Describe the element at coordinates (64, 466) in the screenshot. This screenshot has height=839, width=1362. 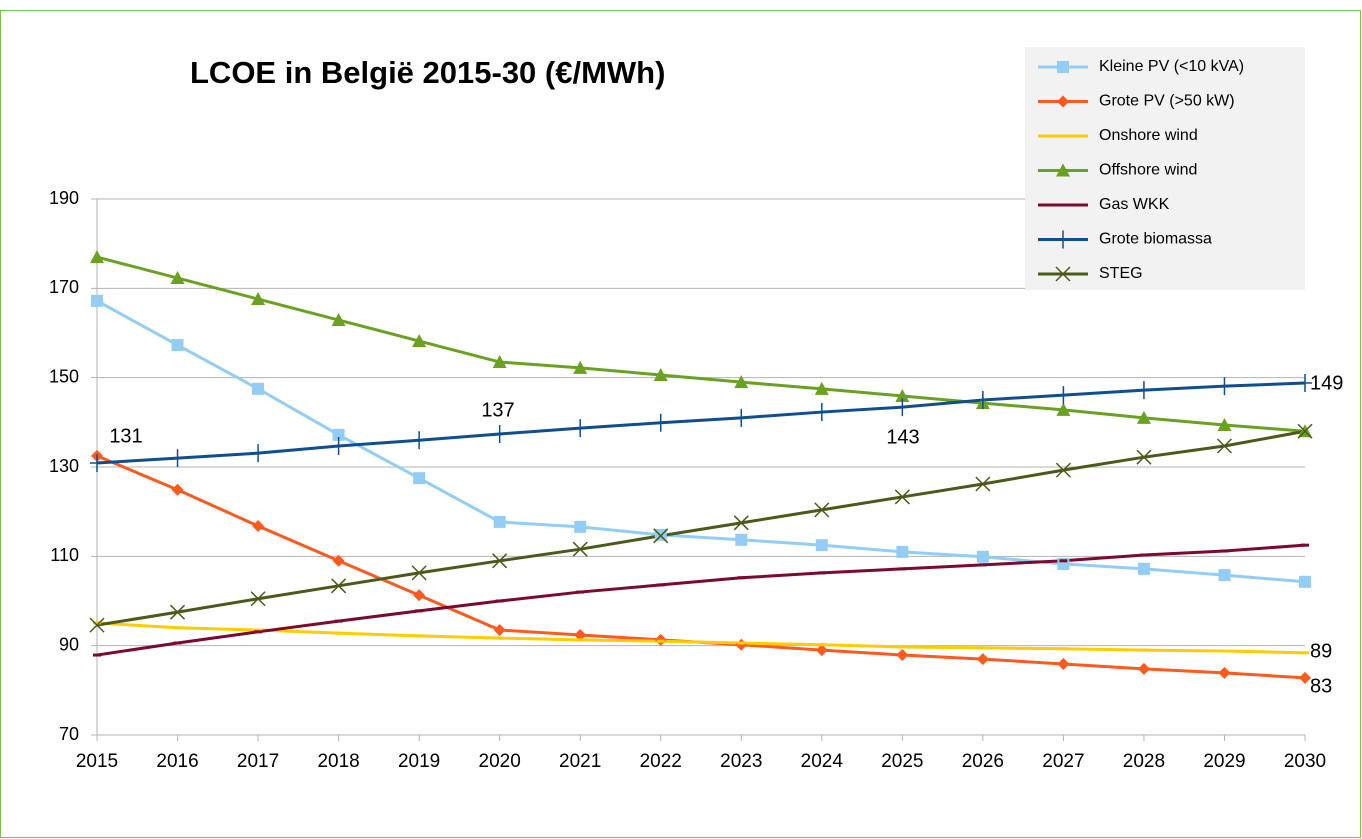
I see `y-tick-label: 130` at that location.